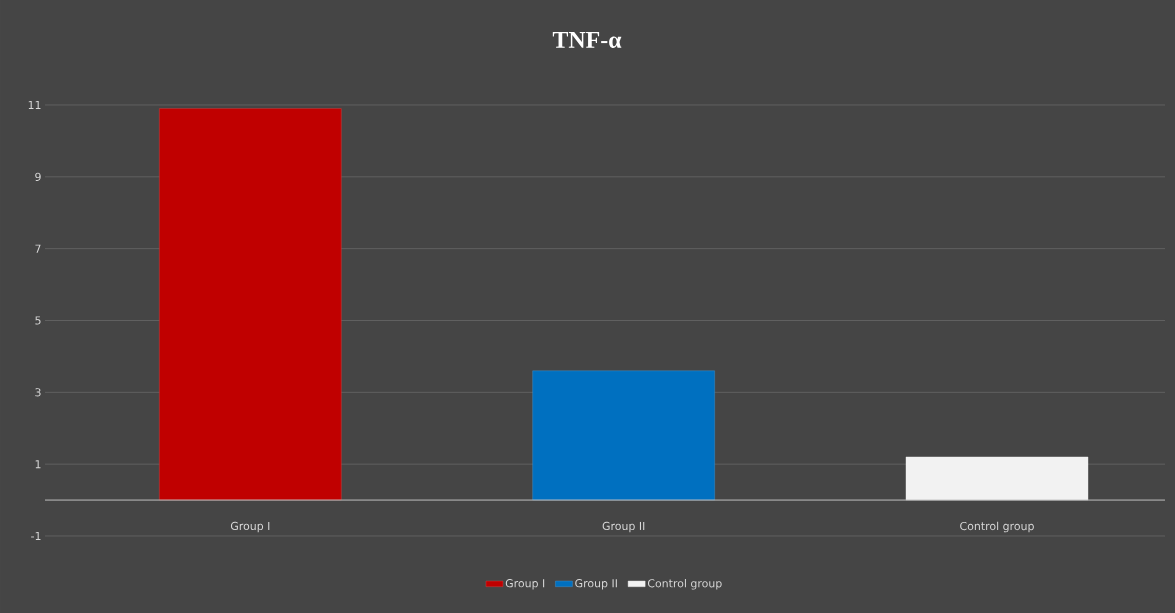 This screenshot has width=1175, height=613. What do you see at coordinates (38, 464) in the screenshot?
I see `y-tick-label: 1` at bounding box center [38, 464].